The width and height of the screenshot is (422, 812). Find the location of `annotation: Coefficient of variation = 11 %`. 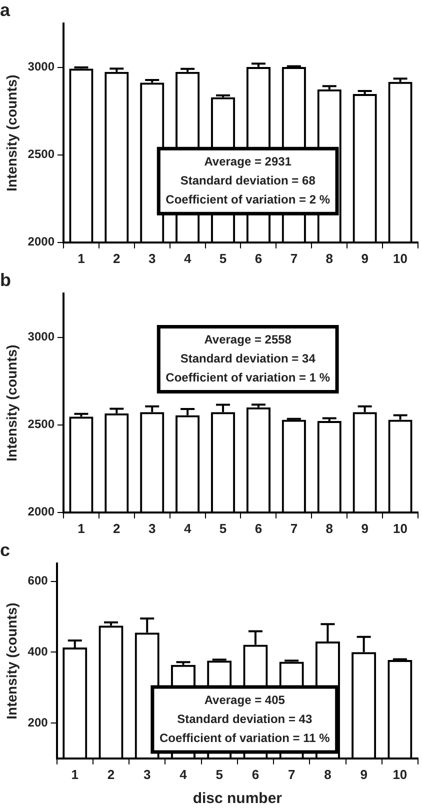

annotation: Coefficient of variation = 11 % is located at coordinates (244, 737).